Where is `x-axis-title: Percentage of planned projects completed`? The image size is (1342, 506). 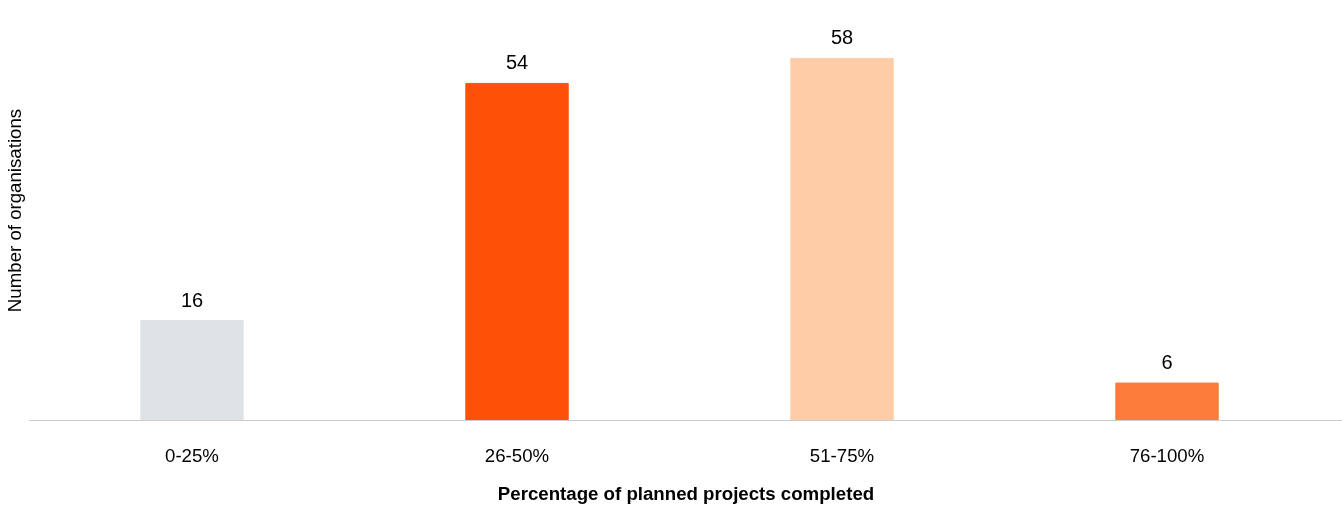 x-axis-title: Percentage of planned projects completed is located at coordinates (686, 493).